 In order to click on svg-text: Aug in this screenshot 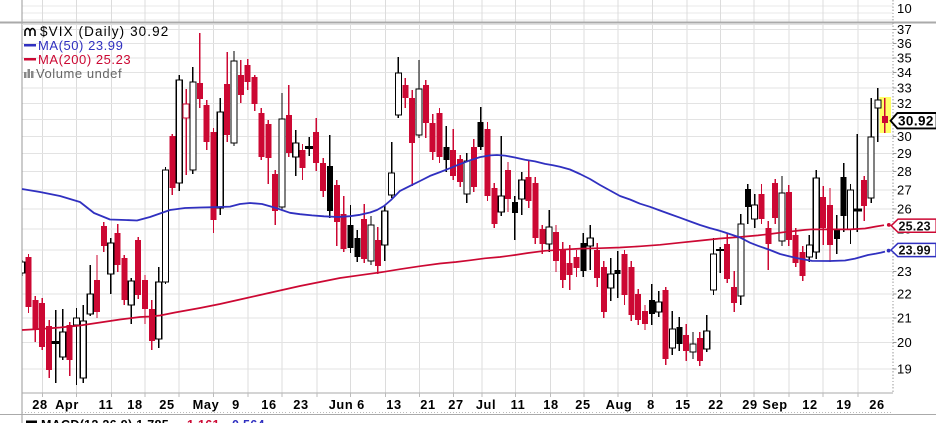, I will do `click(619, 404)`.